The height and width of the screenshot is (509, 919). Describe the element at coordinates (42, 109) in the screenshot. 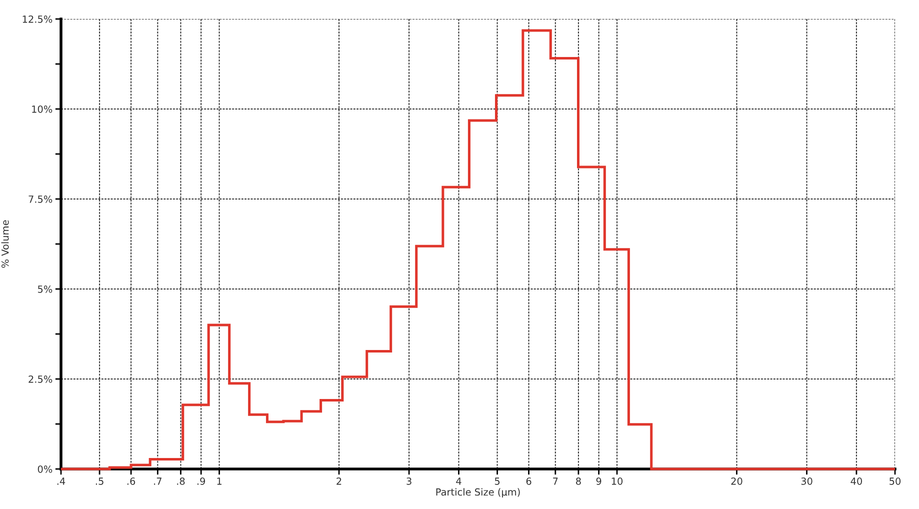

I see `y-tick-label: 10%` at that location.